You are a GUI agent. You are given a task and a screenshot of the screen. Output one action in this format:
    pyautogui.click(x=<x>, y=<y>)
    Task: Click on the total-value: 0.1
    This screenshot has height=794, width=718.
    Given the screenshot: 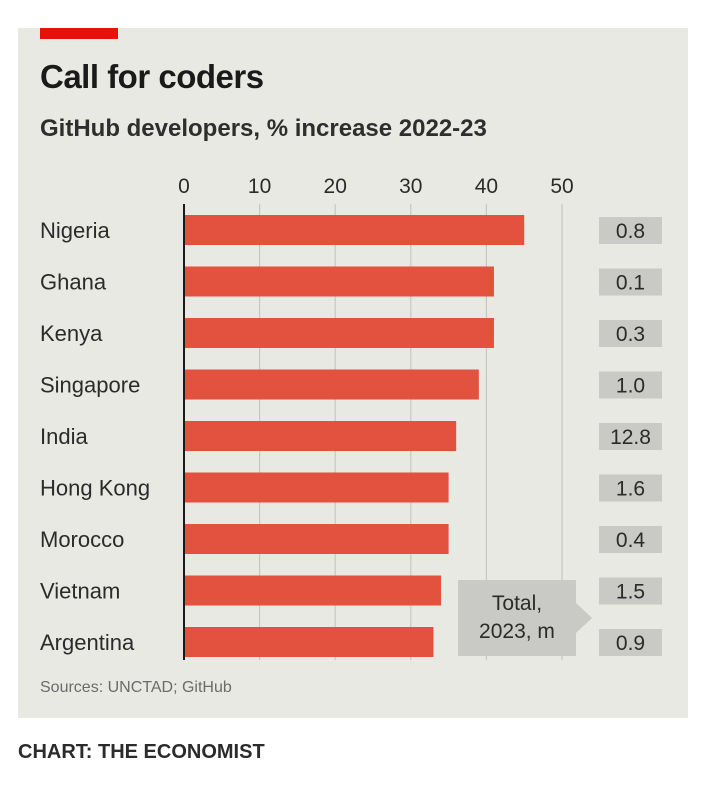 What is the action you would take?
    pyautogui.click(x=630, y=283)
    